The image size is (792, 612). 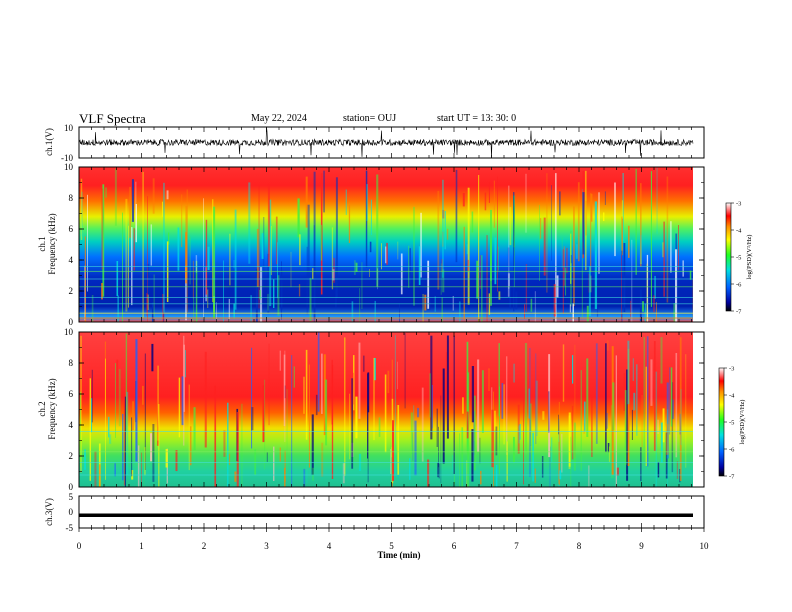 I want to click on x-tick-label: 5, so click(x=391, y=546).